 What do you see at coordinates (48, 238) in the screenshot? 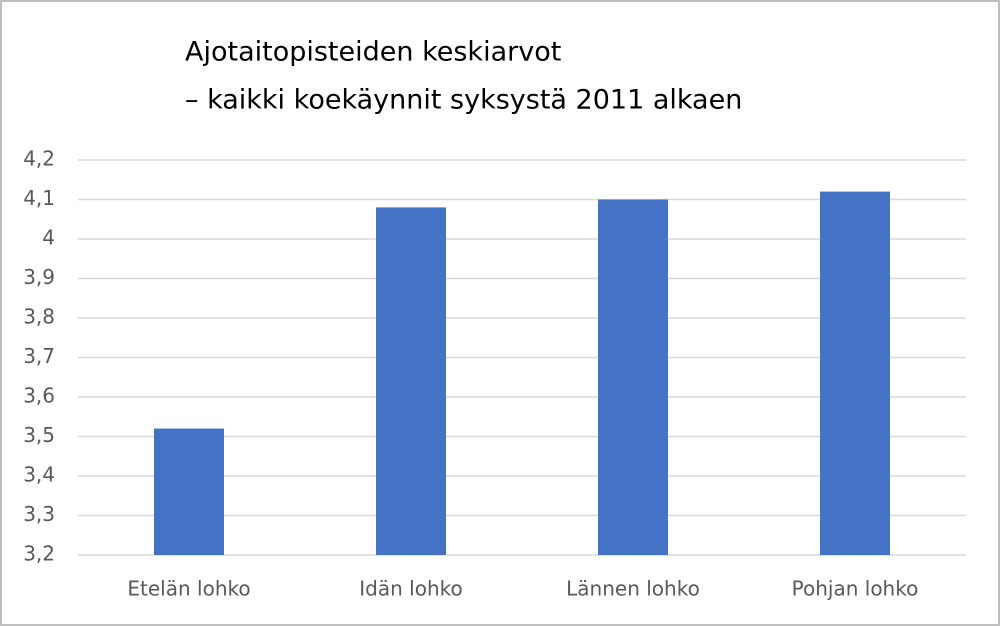
I see `y-tick-label: 4` at bounding box center [48, 238].